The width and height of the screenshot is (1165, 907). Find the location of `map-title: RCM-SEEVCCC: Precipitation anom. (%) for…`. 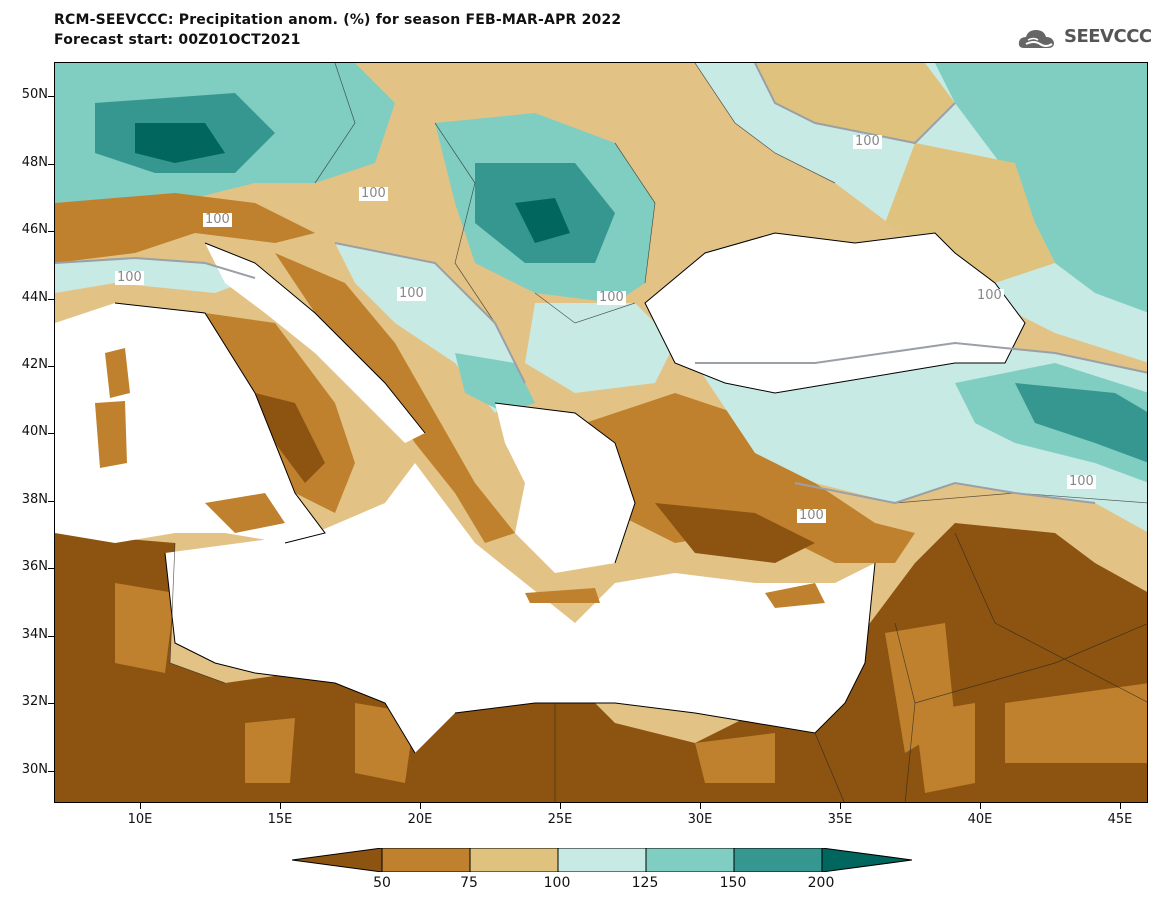

map-title: RCM-SEEVCCC: Precipitation anom. (%) for… is located at coordinates (338, 20).